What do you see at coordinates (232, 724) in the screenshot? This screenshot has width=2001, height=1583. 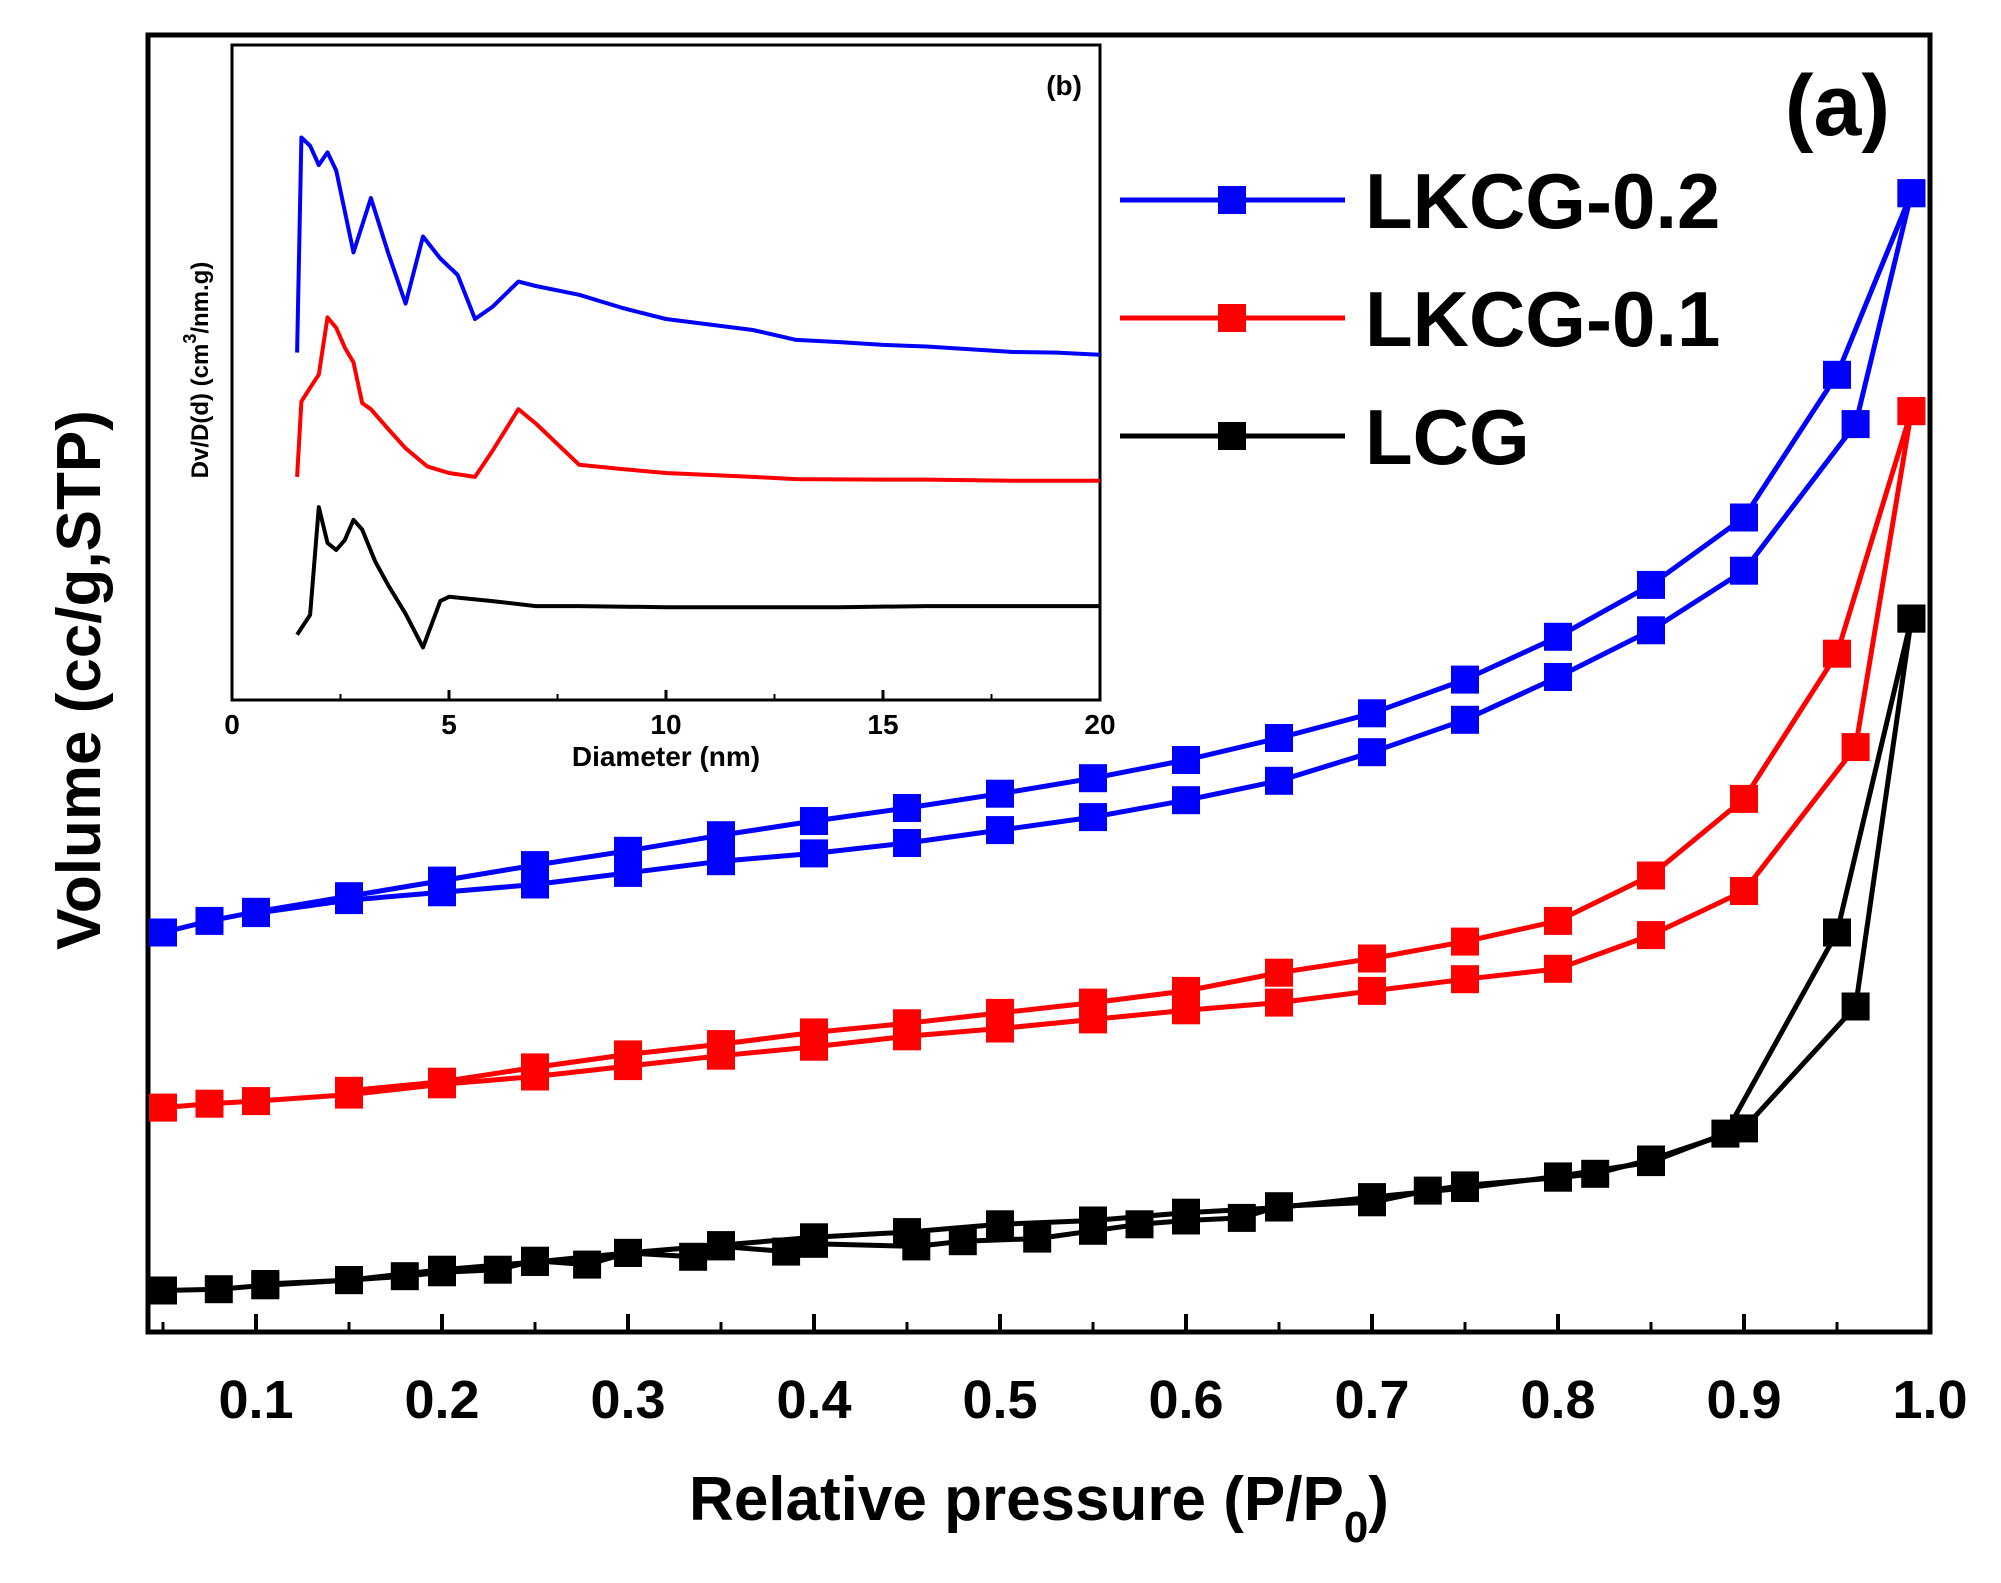 I see `inset-x-tick-label: 0` at bounding box center [232, 724].